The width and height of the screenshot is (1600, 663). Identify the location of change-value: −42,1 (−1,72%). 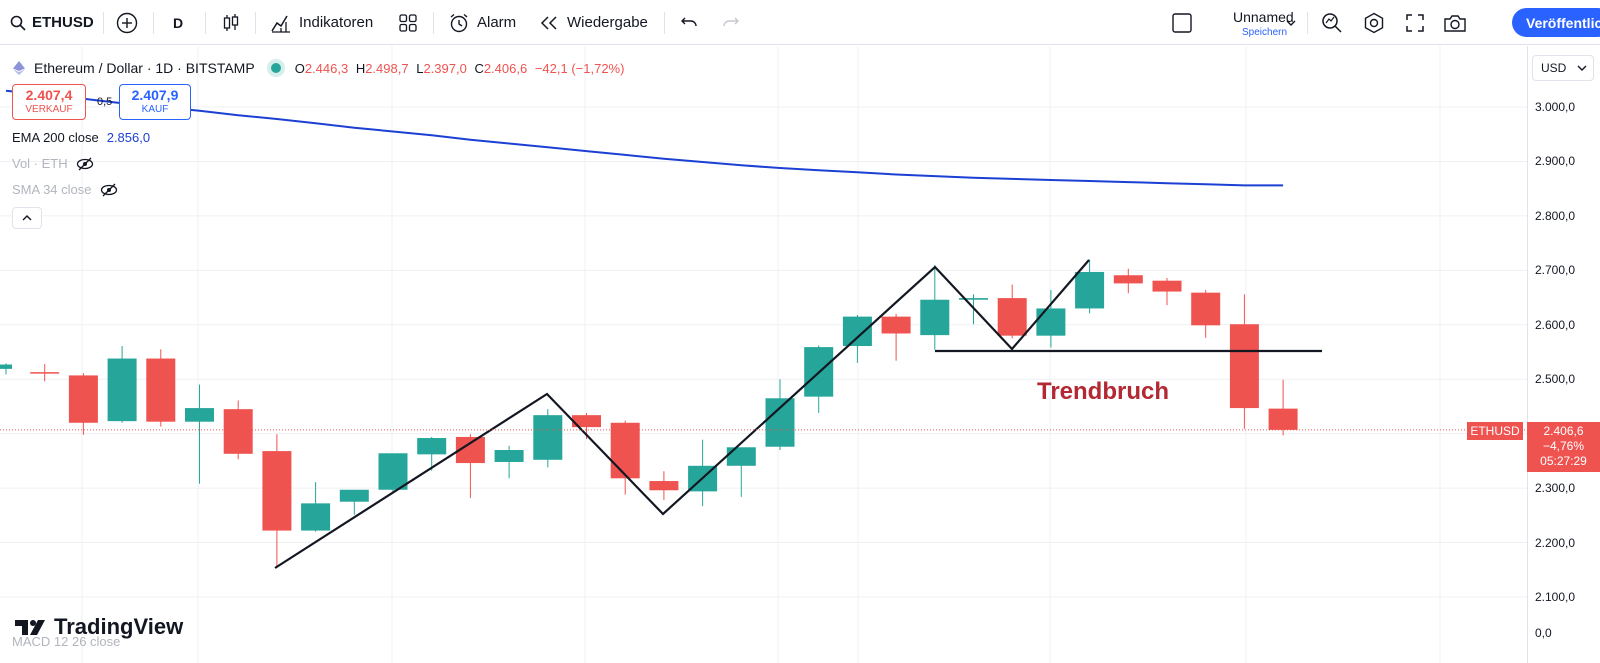
(579, 68).